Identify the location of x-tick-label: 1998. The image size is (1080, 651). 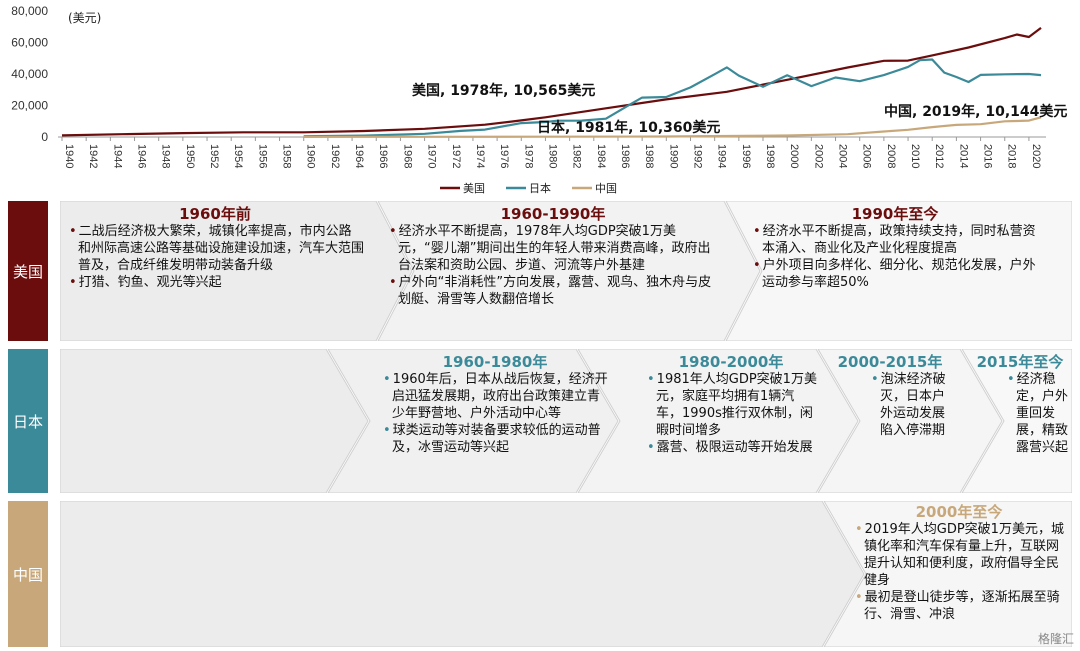
(770, 156).